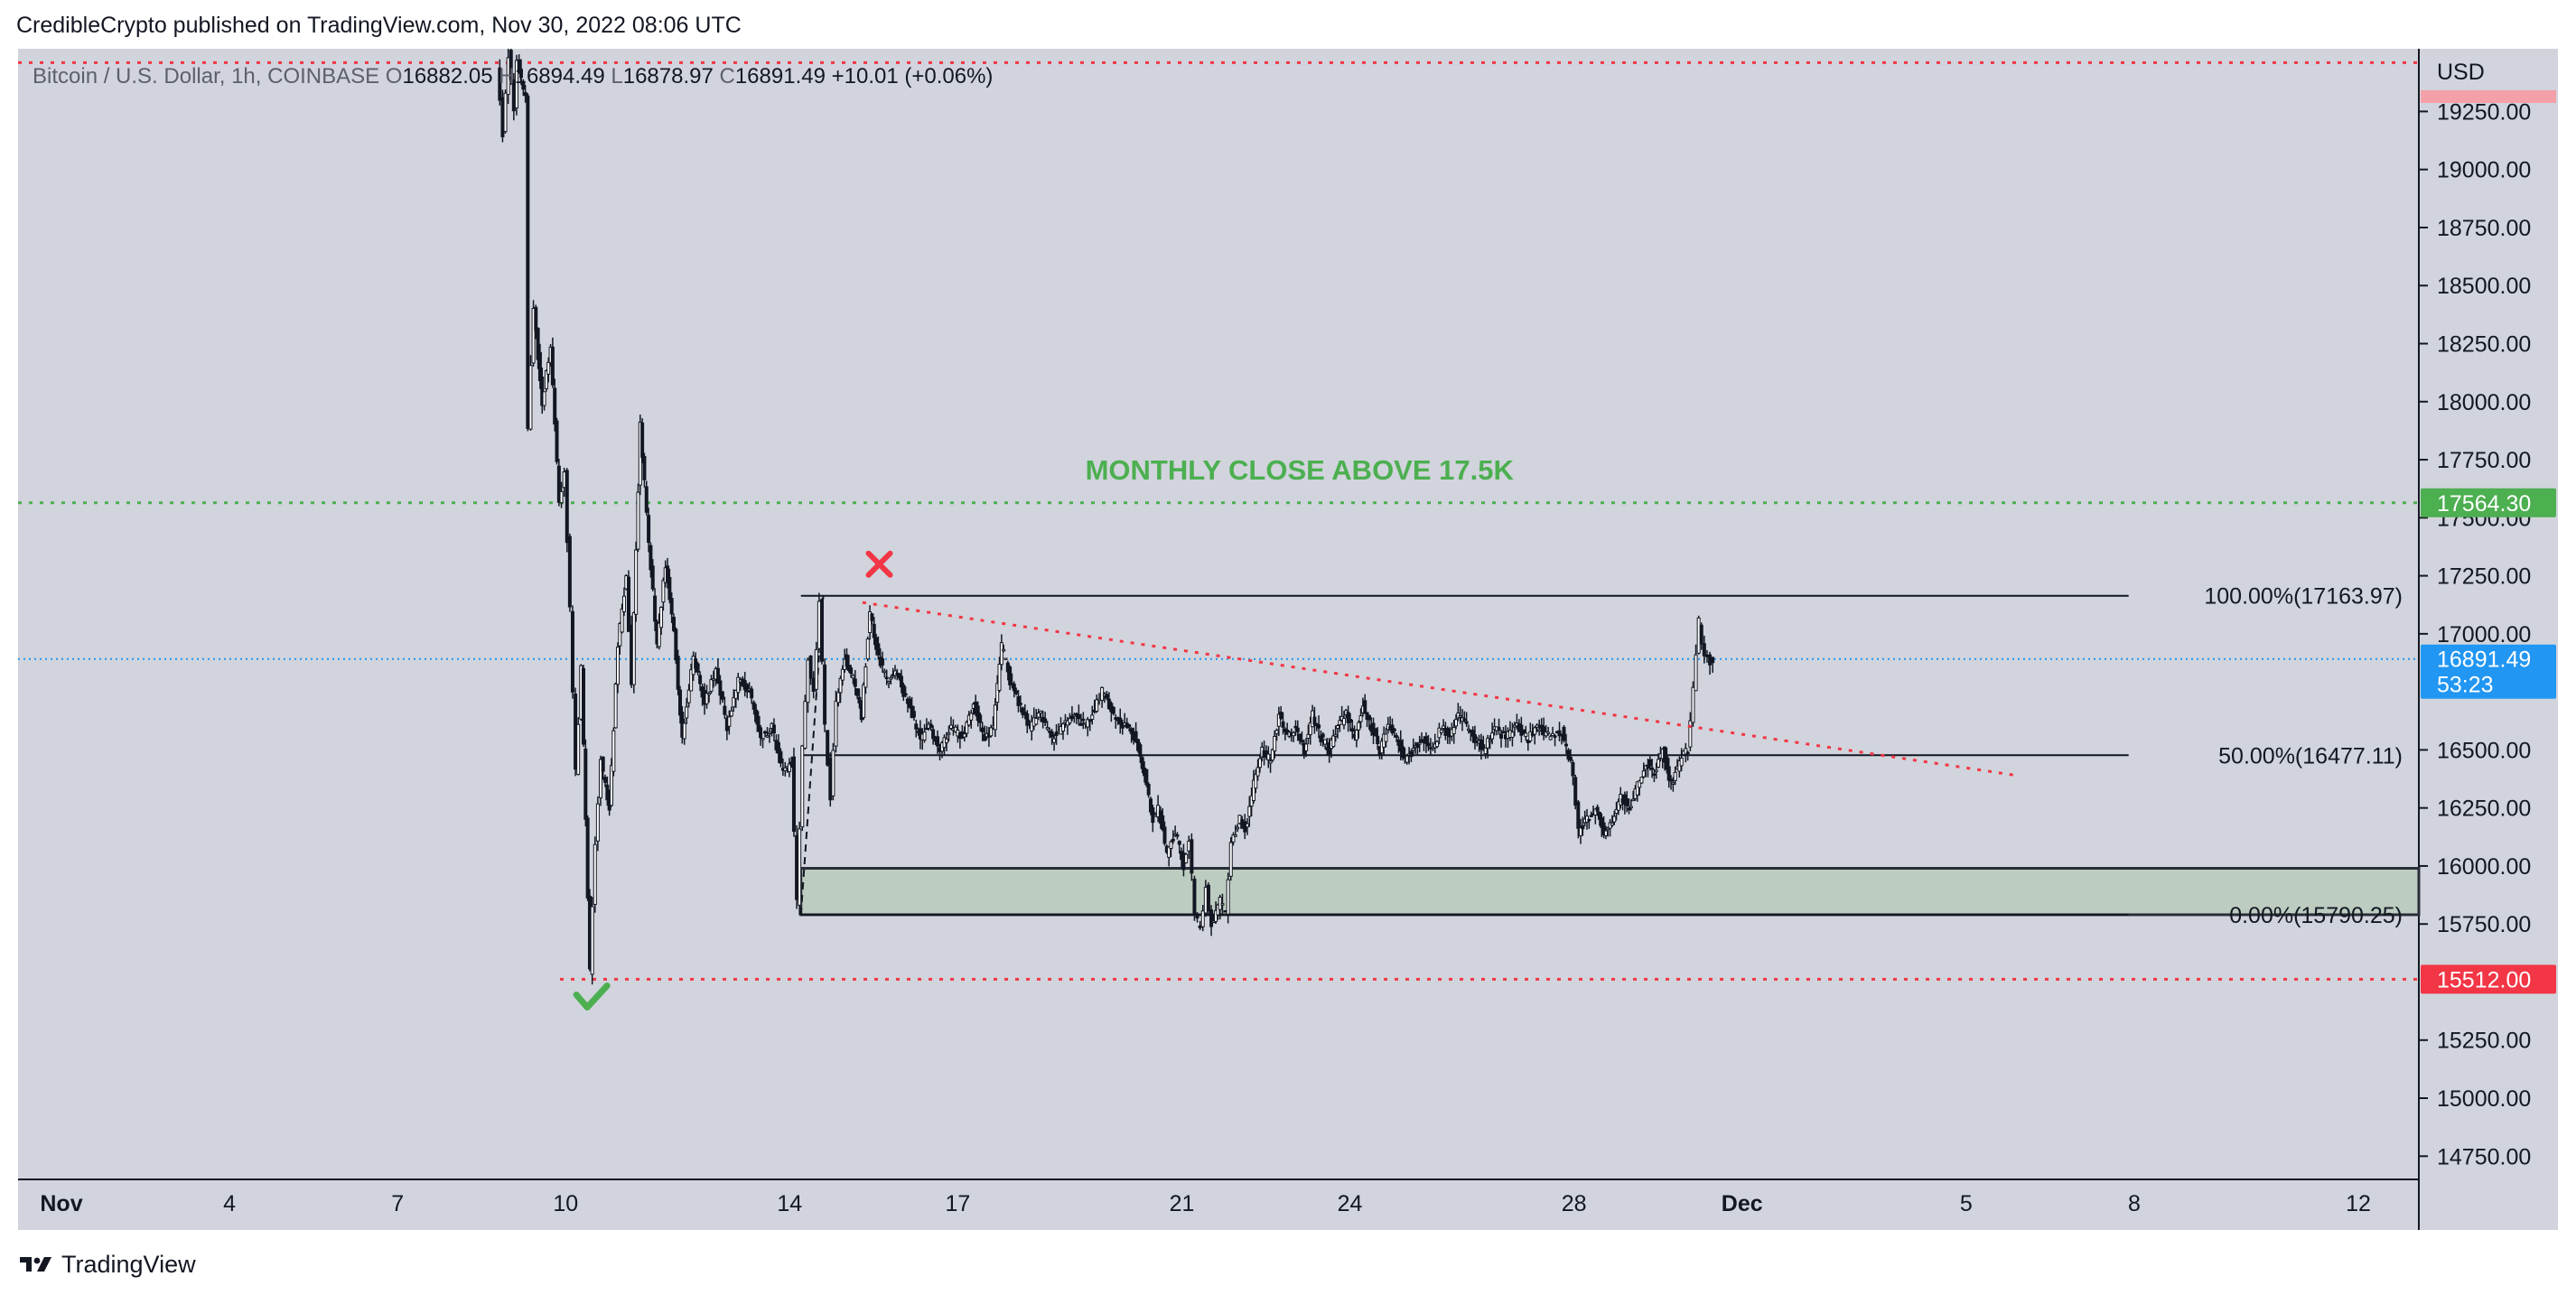 Image resolution: width=2576 pixels, height=1295 pixels. I want to click on ohlc-change: +10.01 (+0.06%), so click(913, 76).